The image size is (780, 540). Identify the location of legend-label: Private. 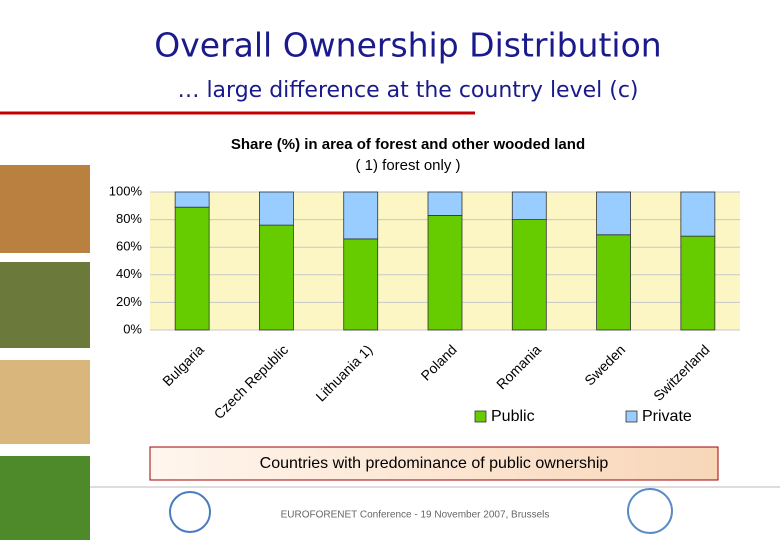
(667, 416).